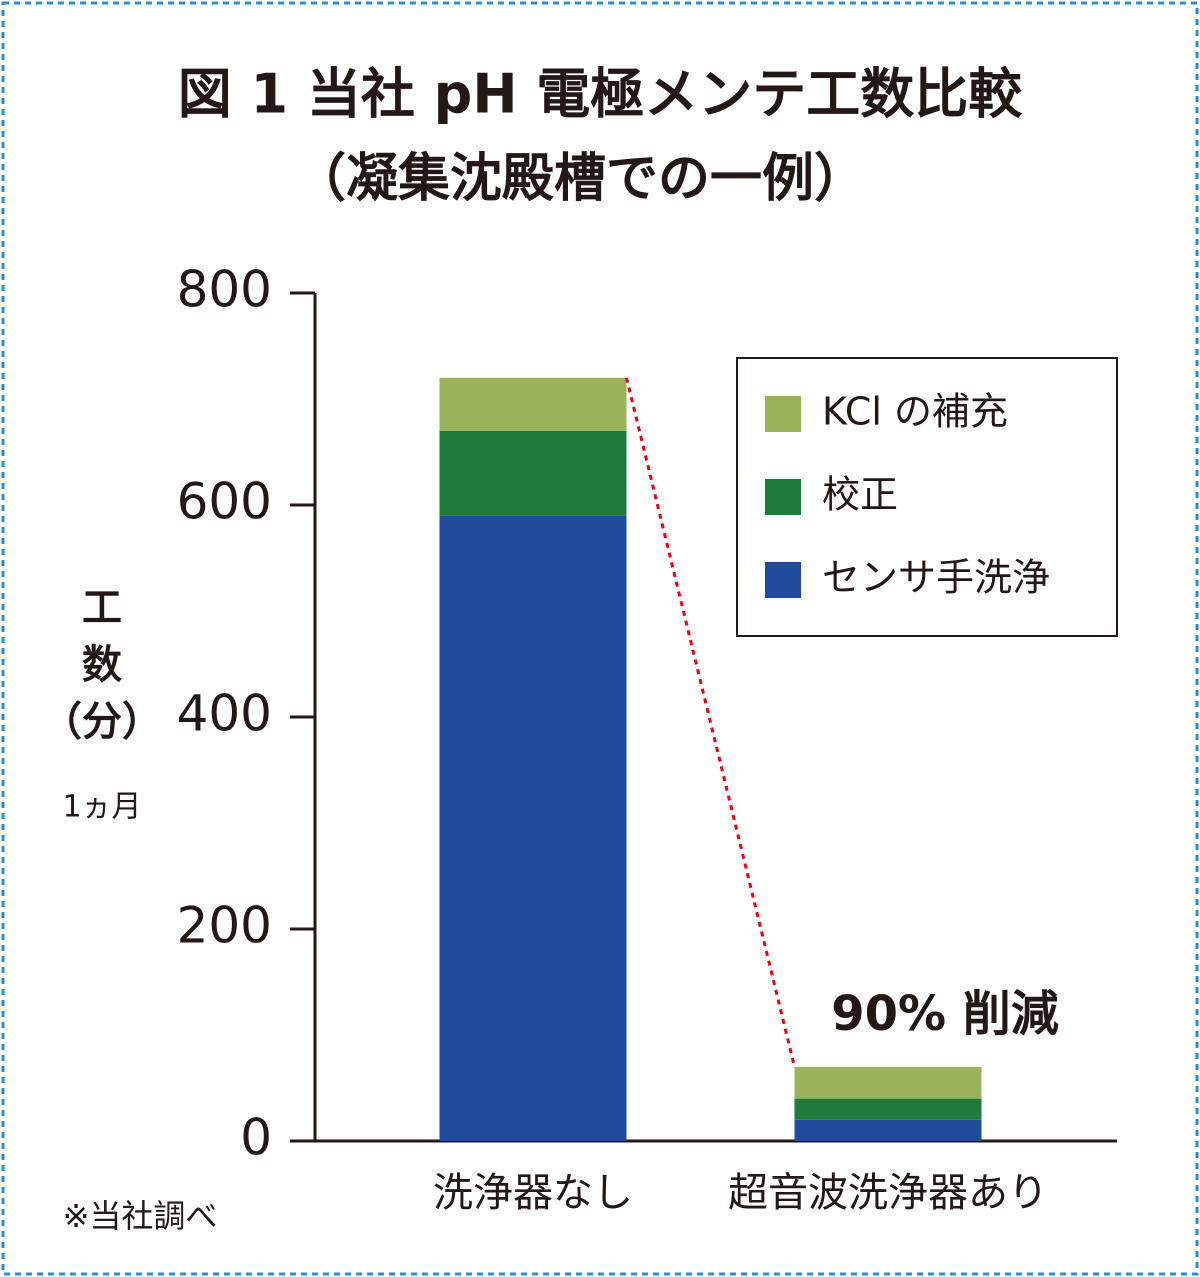 This screenshot has height=1277, width=1200. Describe the element at coordinates (580, 179) in the screenshot. I see `chart-subtitle: （凝集沈殿槽での一例）` at that location.